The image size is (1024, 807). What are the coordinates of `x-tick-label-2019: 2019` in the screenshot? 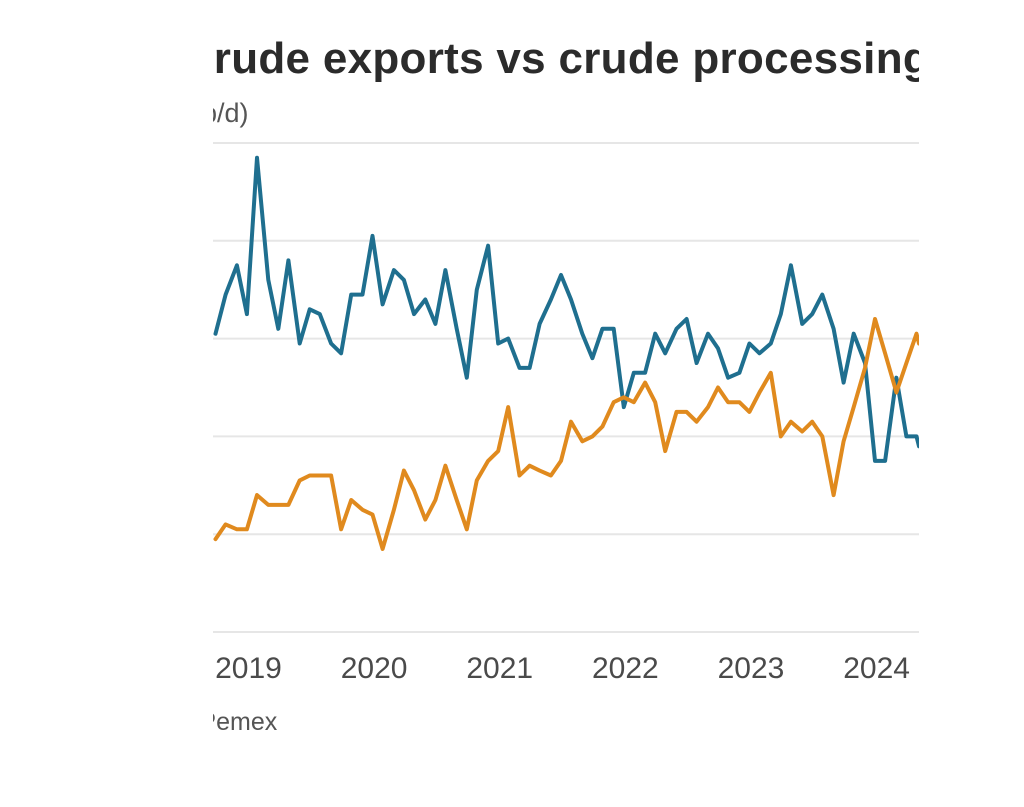 It's located at (248, 668).